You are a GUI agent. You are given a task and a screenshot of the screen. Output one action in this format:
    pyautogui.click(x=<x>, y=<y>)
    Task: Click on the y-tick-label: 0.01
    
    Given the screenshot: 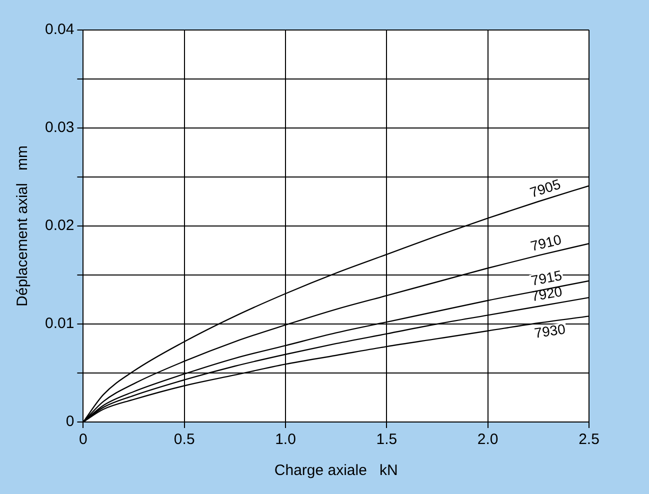 What is the action you would take?
    pyautogui.click(x=59, y=323)
    